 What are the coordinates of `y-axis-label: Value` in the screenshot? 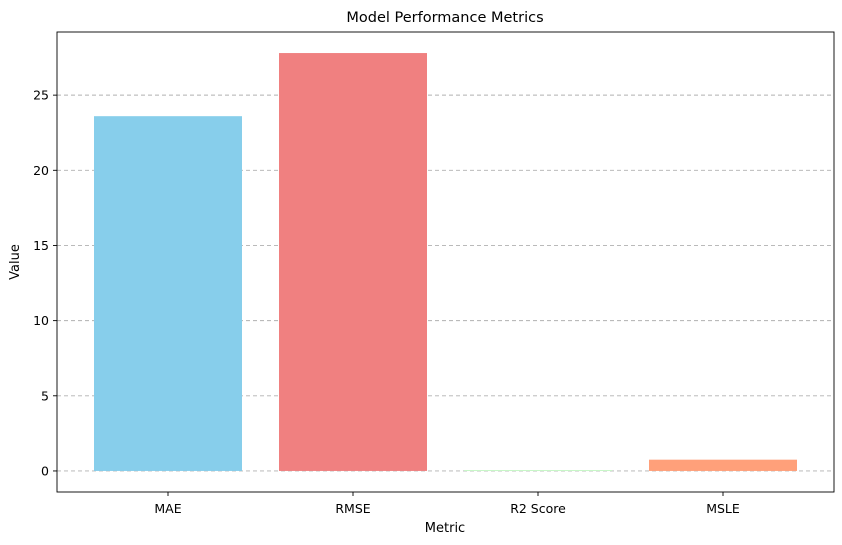 It's located at (15, 262).